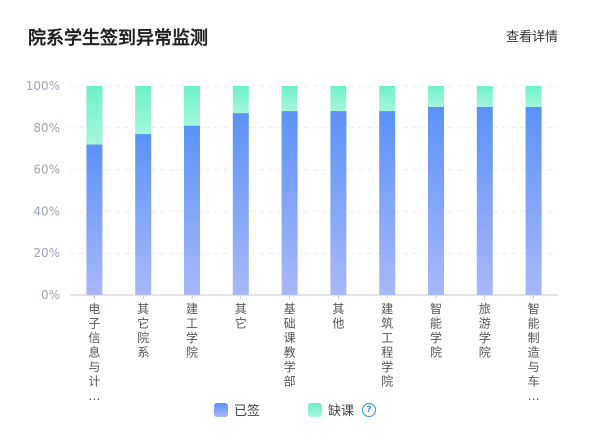 The width and height of the screenshot is (590, 433). What do you see at coordinates (46, 253) in the screenshot?
I see `y-tick-label: 20%` at bounding box center [46, 253].